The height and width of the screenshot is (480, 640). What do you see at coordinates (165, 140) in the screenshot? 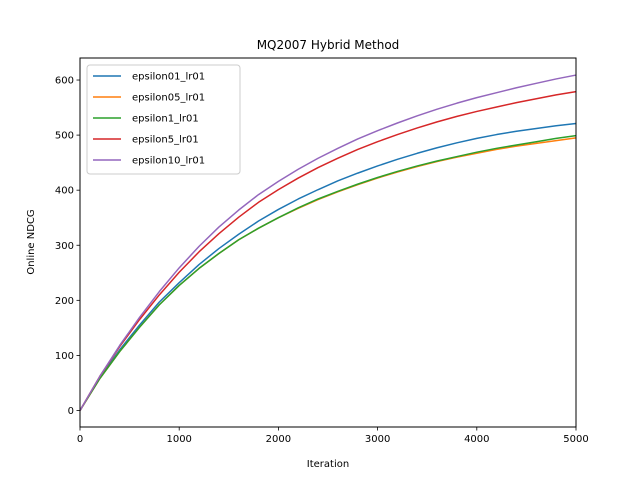
I see `legend-label-3: epsilon5_lr01` at bounding box center [165, 140].